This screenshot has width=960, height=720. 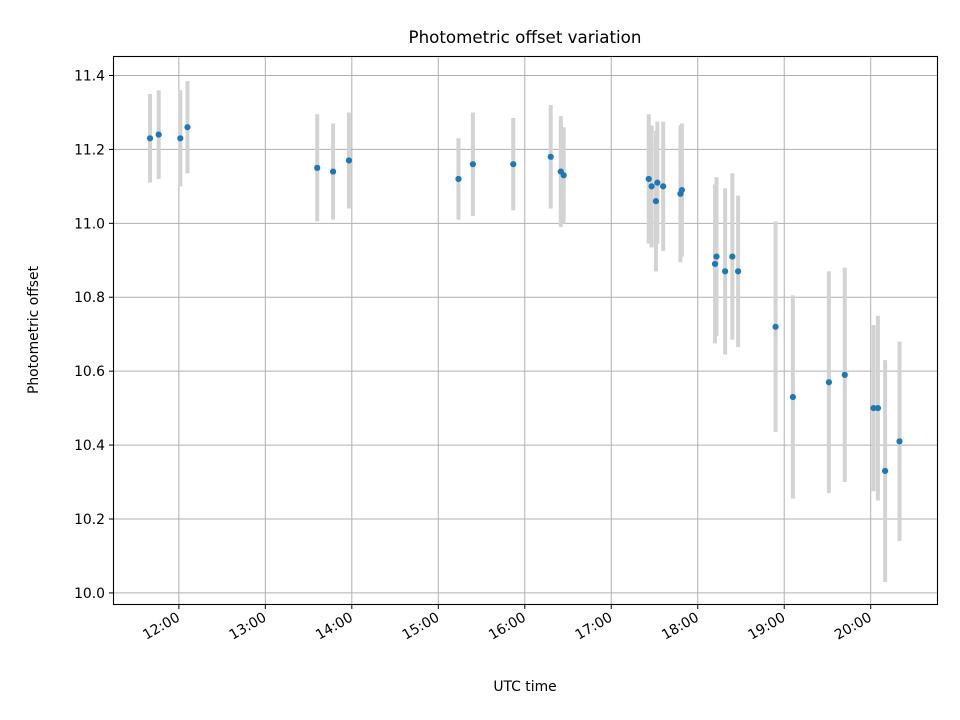 I want to click on y-axis: 10.0 10.2 10.4 10.6 10.8 11.0 11.2 11.4, so click(x=94, y=335).